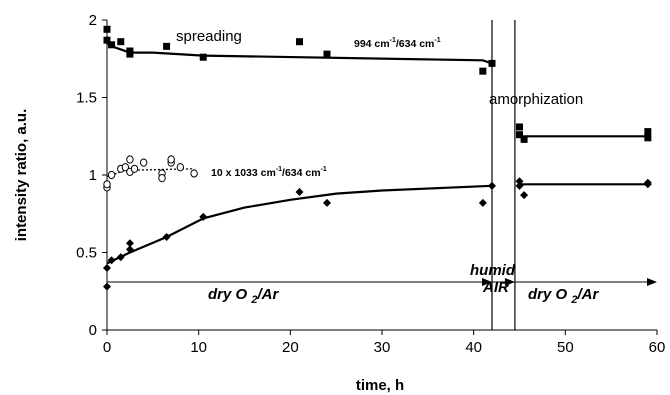 The width and height of the screenshot is (670, 395). Describe the element at coordinates (93, 20) in the screenshot. I see `y-tick-label: 2` at that location.